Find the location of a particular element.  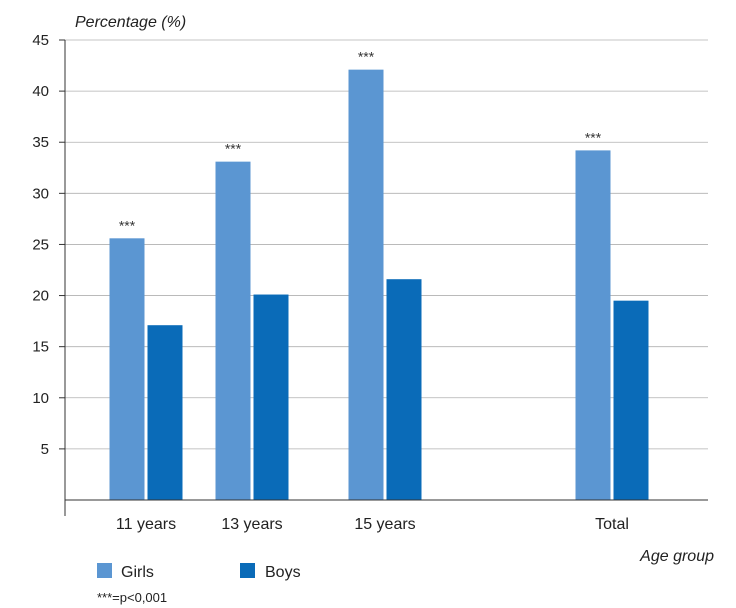

y-tick-label: 10 is located at coordinates (40, 398).